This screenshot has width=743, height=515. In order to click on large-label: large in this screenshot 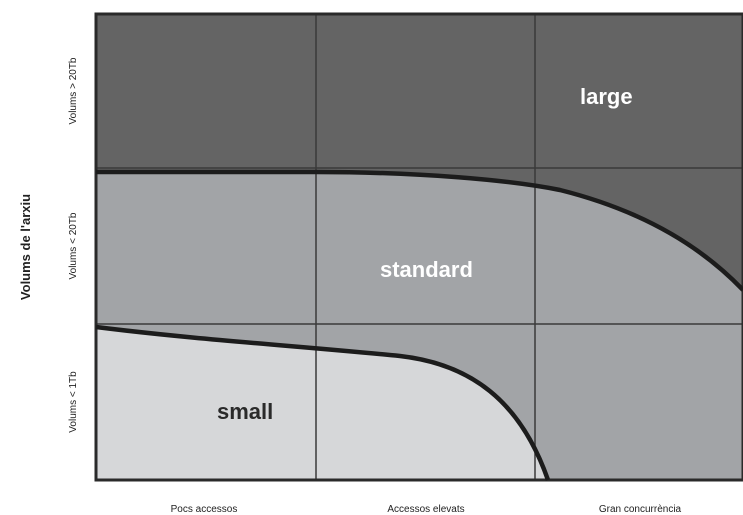, I will do `click(606, 96)`.